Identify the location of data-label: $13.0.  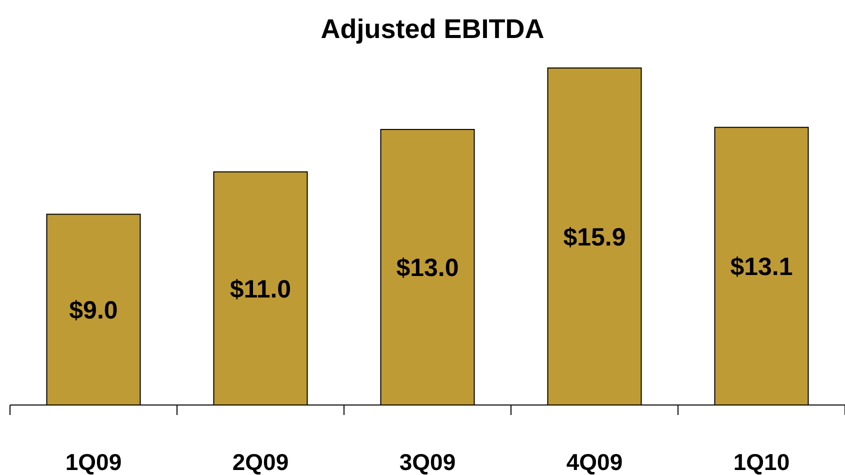
(427, 268).